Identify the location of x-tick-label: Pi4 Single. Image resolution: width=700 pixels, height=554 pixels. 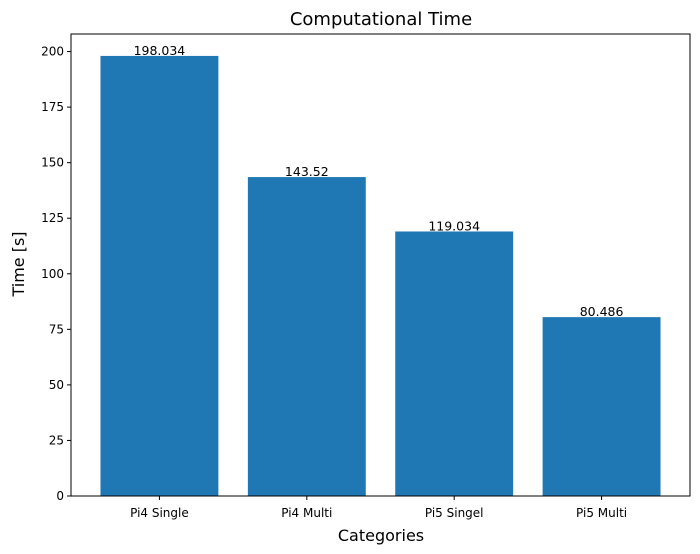
(159, 513).